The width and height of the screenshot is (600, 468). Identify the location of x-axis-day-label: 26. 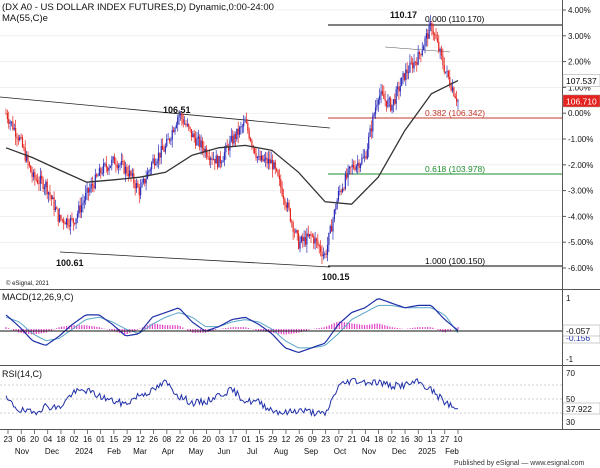
(299, 439).